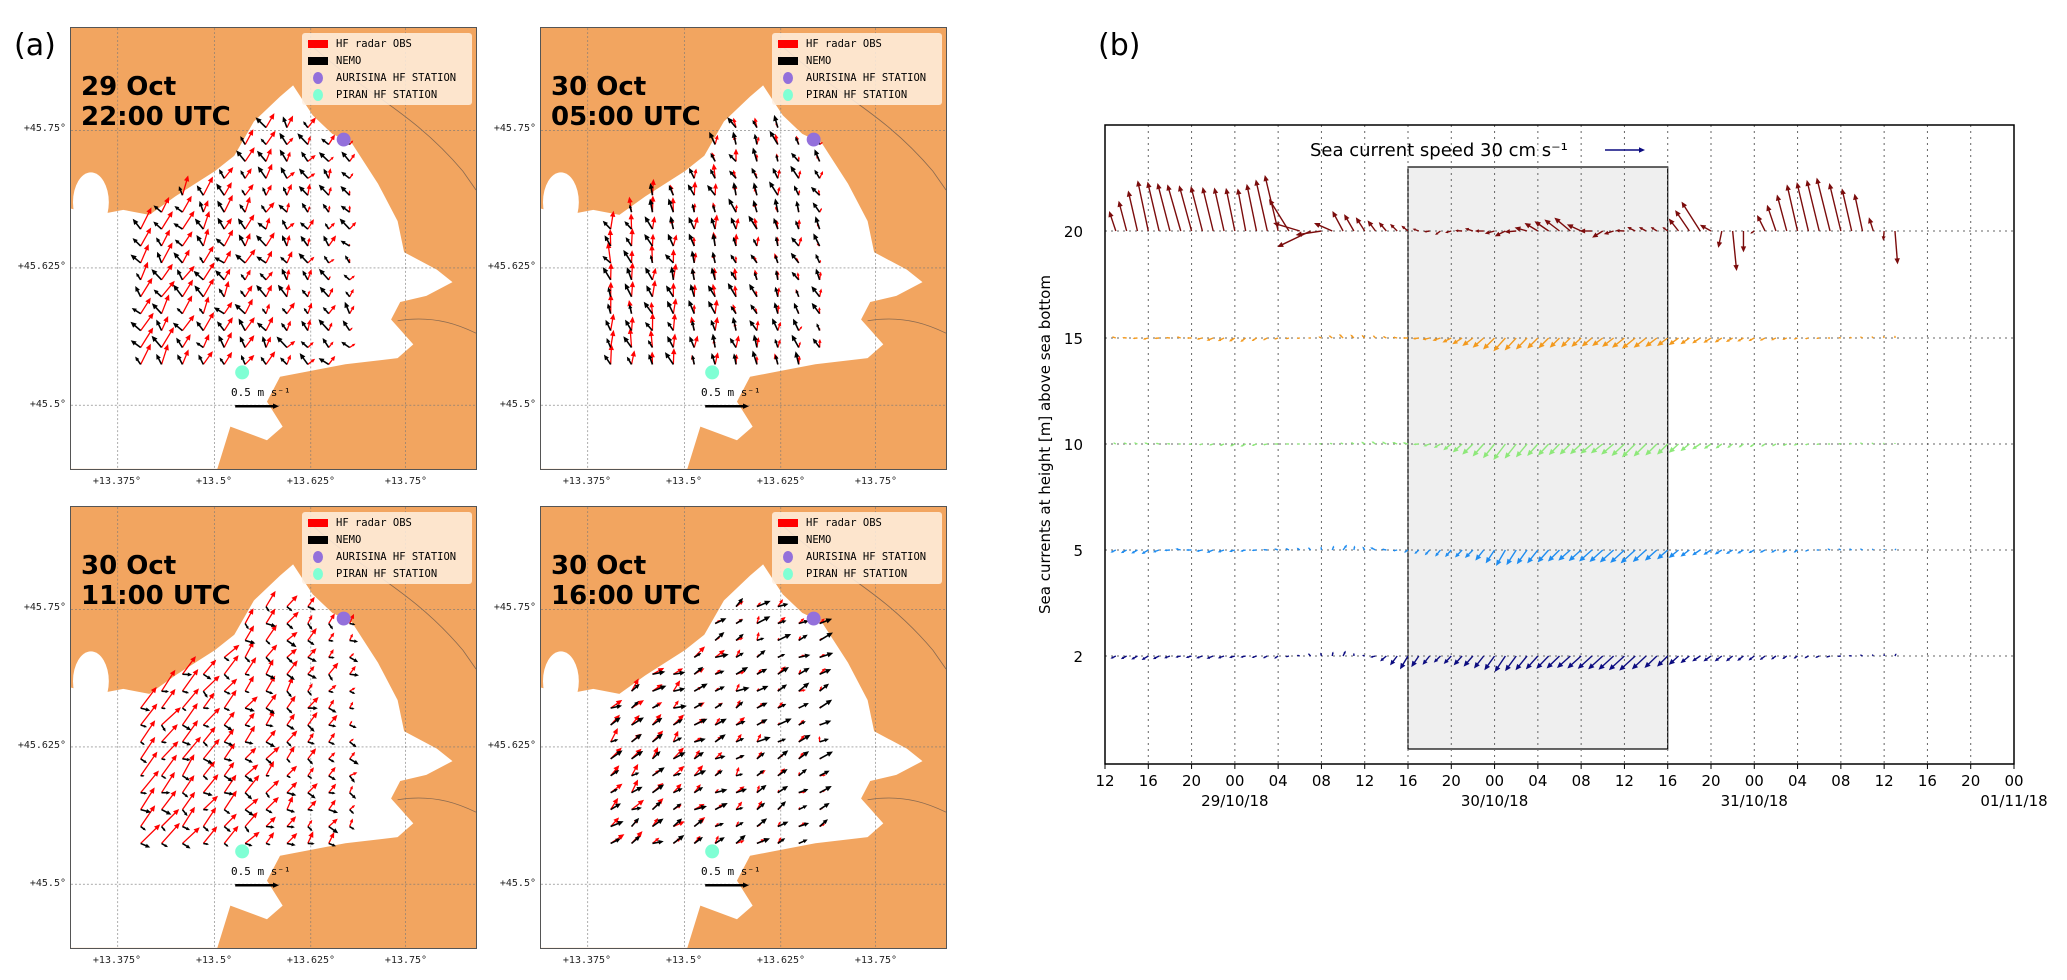 This screenshot has height=980, width=2067. What do you see at coordinates (1927, 781) in the screenshot?
I see `x-tick-label: 16` at bounding box center [1927, 781].